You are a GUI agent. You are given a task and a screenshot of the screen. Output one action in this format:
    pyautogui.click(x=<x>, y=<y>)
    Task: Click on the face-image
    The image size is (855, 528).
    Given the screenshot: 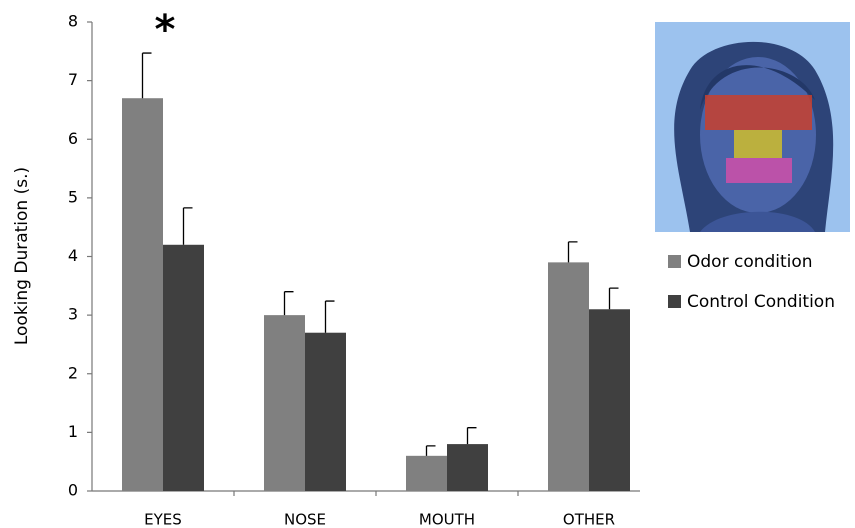 What is the action you would take?
    pyautogui.click(x=752, y=127)
    